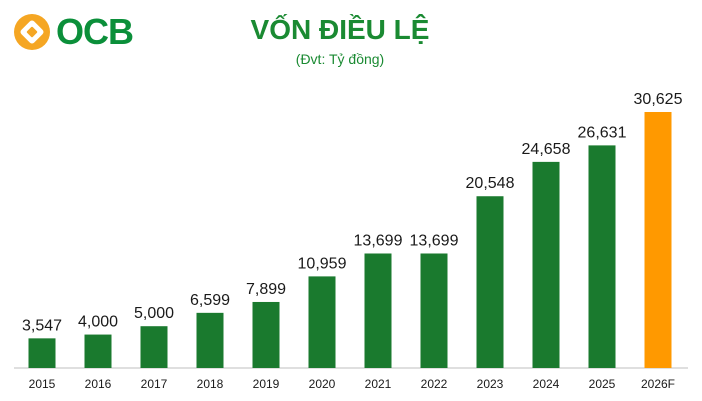 The width and height of the screenshot is (702, 401). I want to click on tick-label-2026f: 2026F, so click(658, 384).